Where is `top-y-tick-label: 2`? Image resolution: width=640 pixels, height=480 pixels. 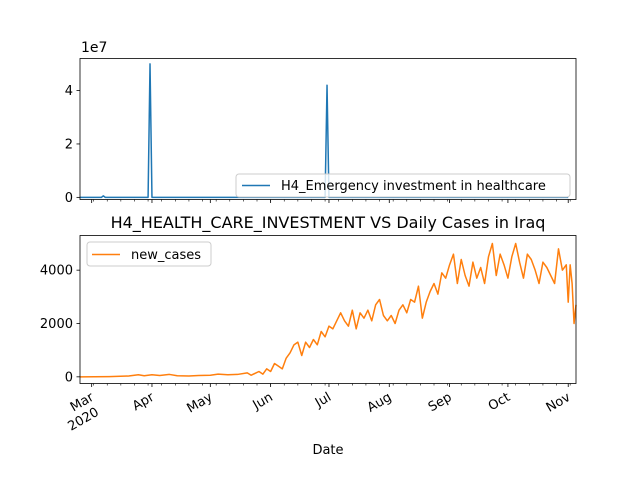
top-y-tick-label: 2 is located at coordinates (69, 144).